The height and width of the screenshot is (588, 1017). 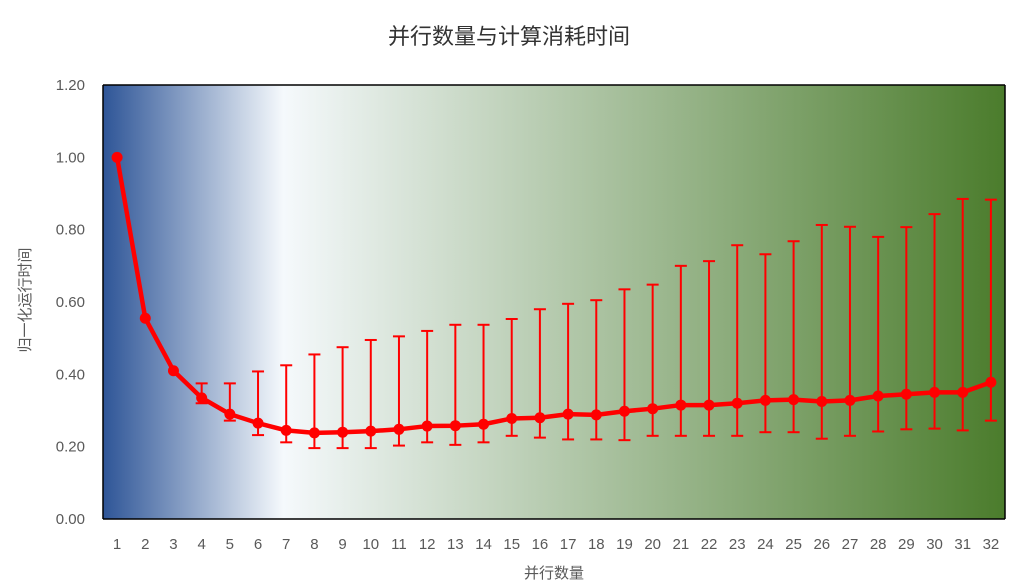 I want to click on x-tick-label: 19, so click(x=624, y=544).